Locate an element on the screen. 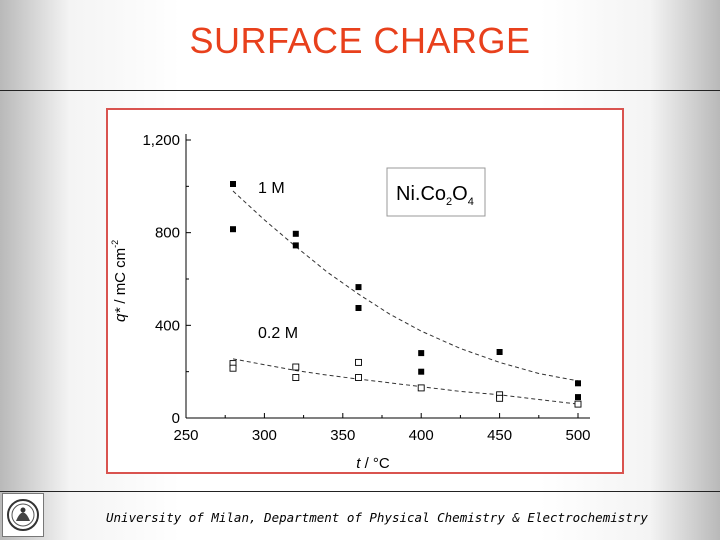 The width and height of the screenshot is (720, 540). slide-title: SURFACE CHARGE is located at coordinates (360, 40).